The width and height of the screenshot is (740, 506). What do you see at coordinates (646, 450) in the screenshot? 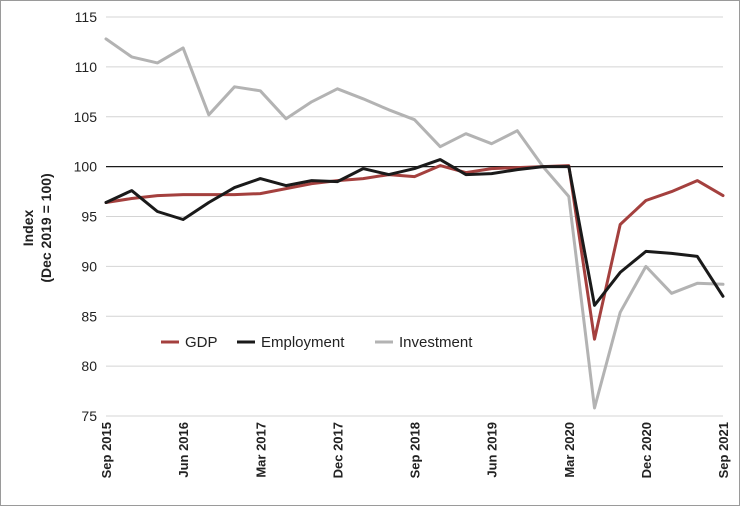
I see `x-tick-label-dec-2020: Dec 2020` at bounding box center [646, 450].